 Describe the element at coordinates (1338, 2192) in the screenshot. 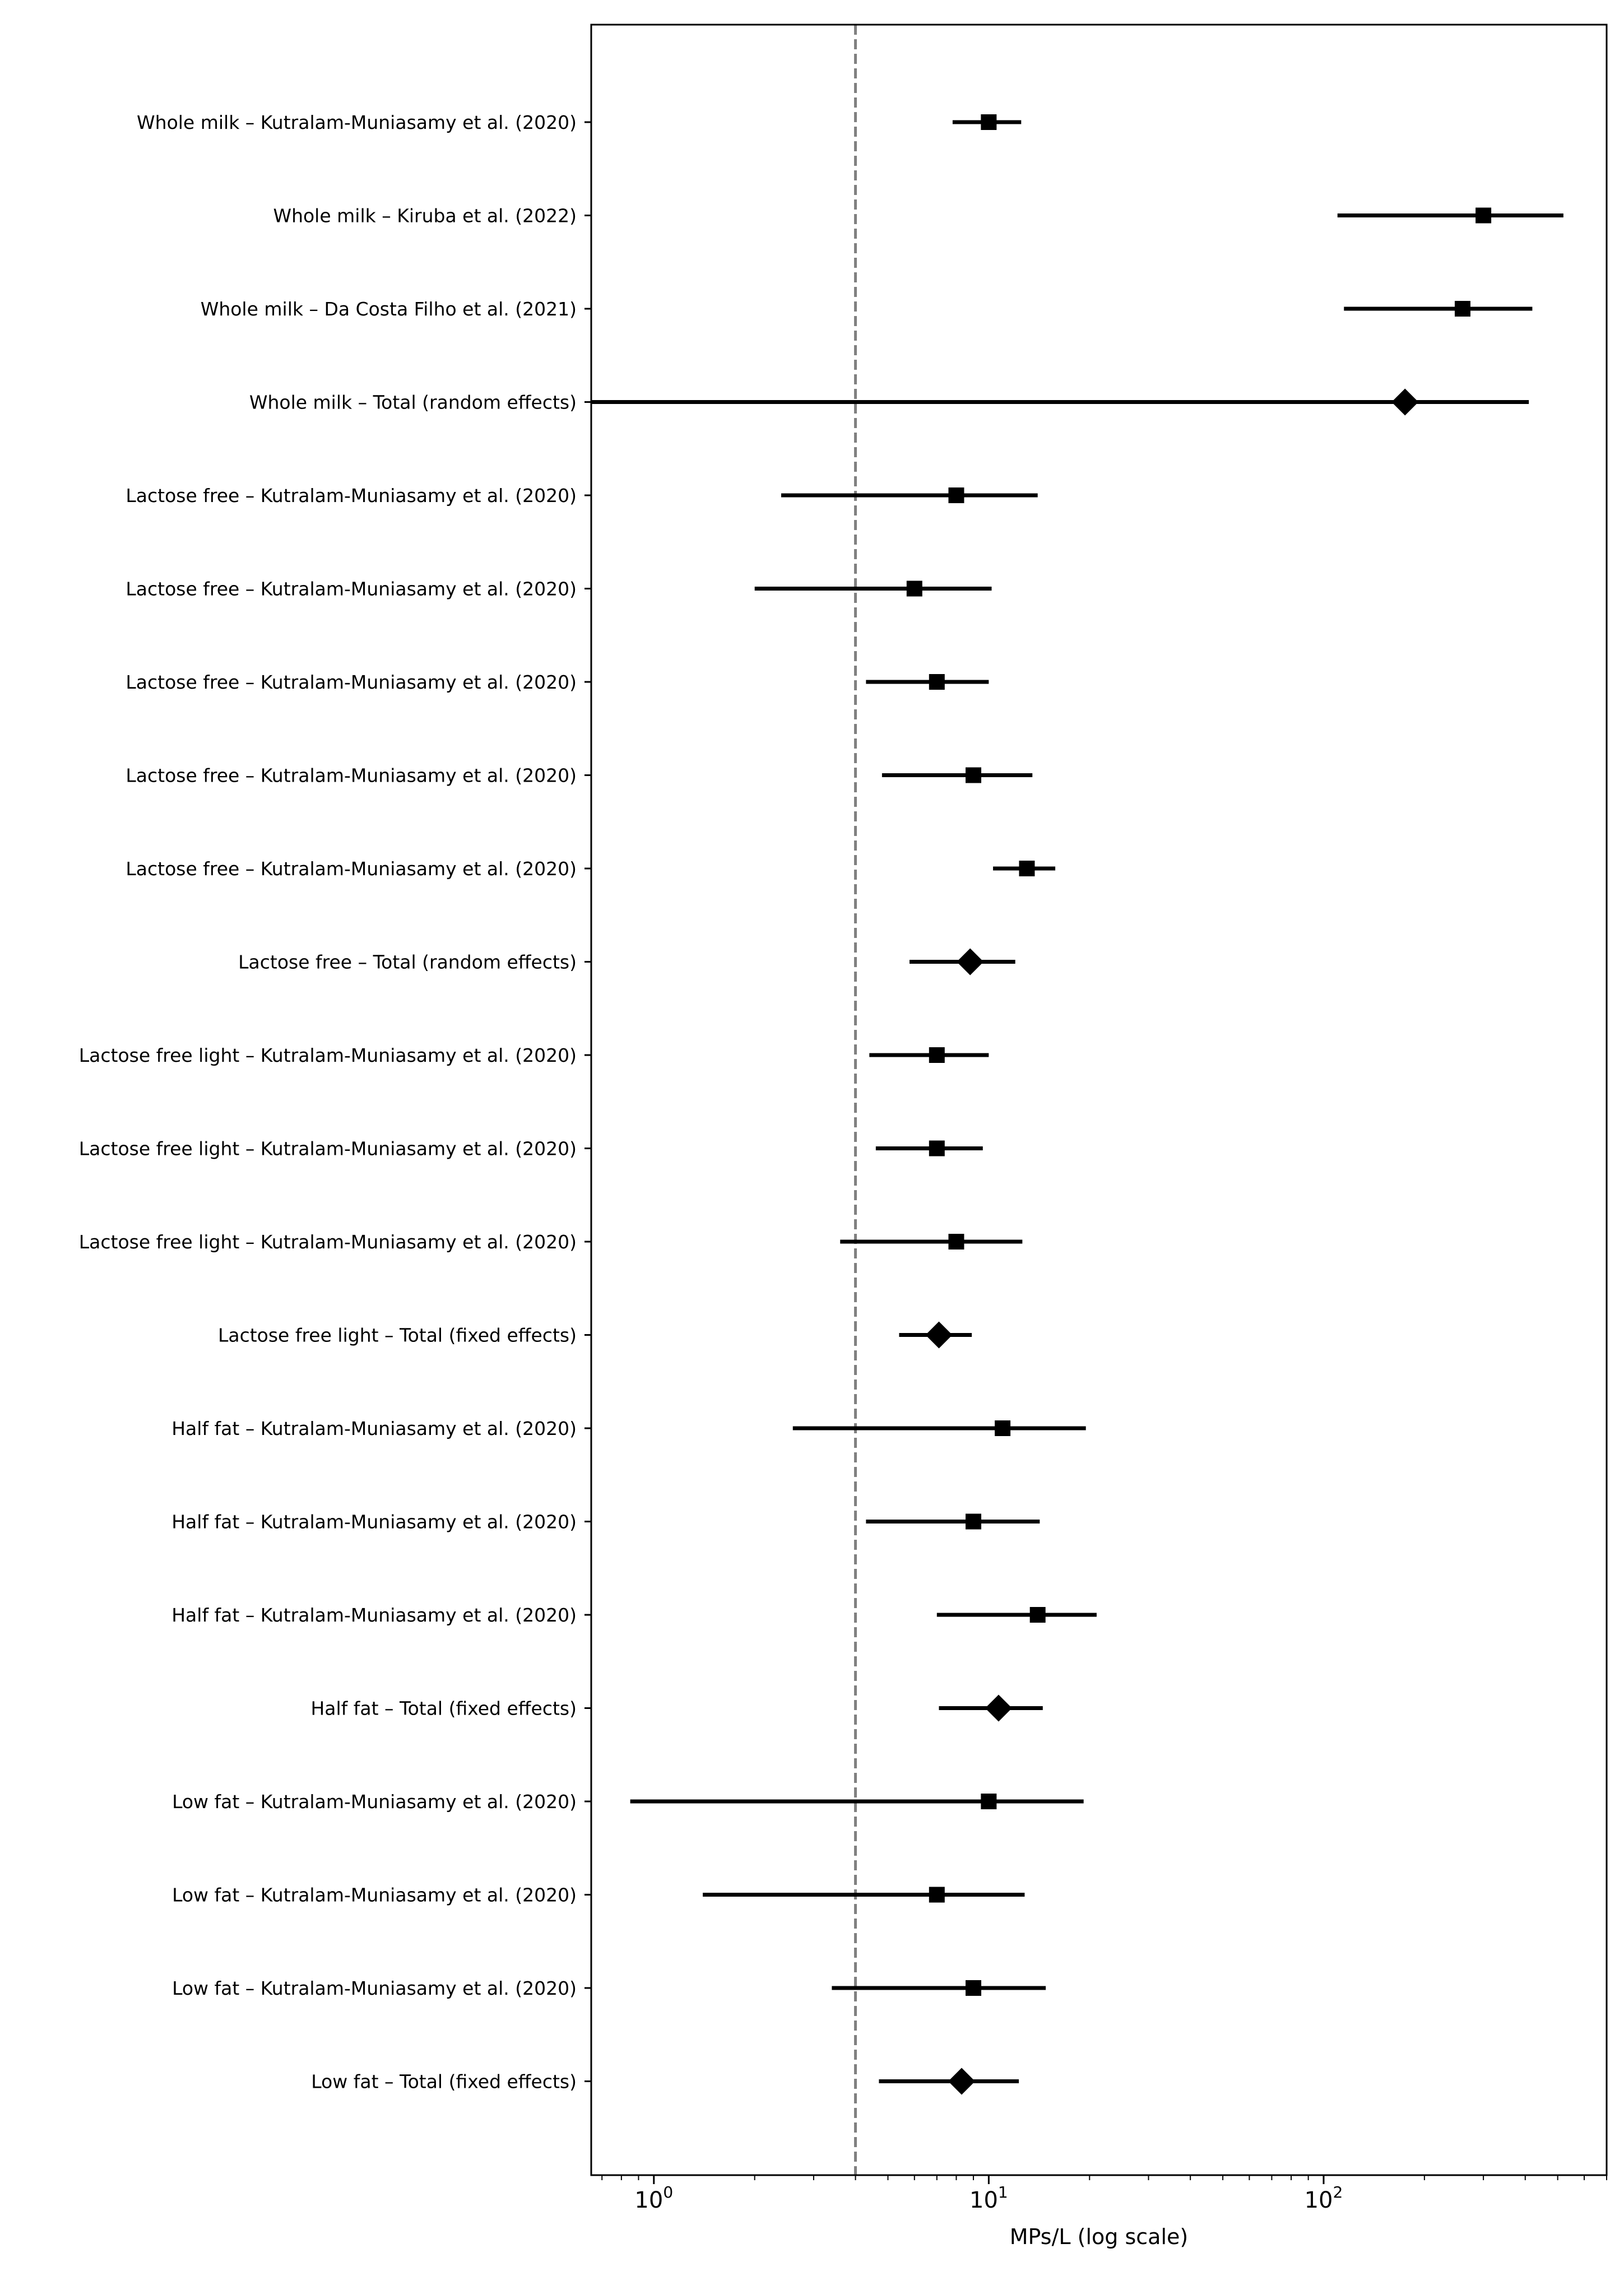

I see `x-tick-label-exponent: 2` at that location.